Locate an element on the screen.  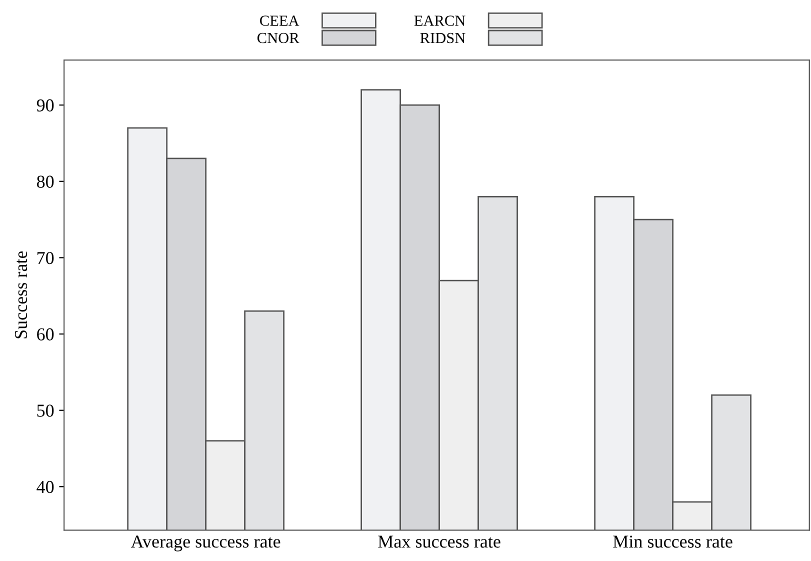
legend-label: EARCN is located at coordinates (440, 21).